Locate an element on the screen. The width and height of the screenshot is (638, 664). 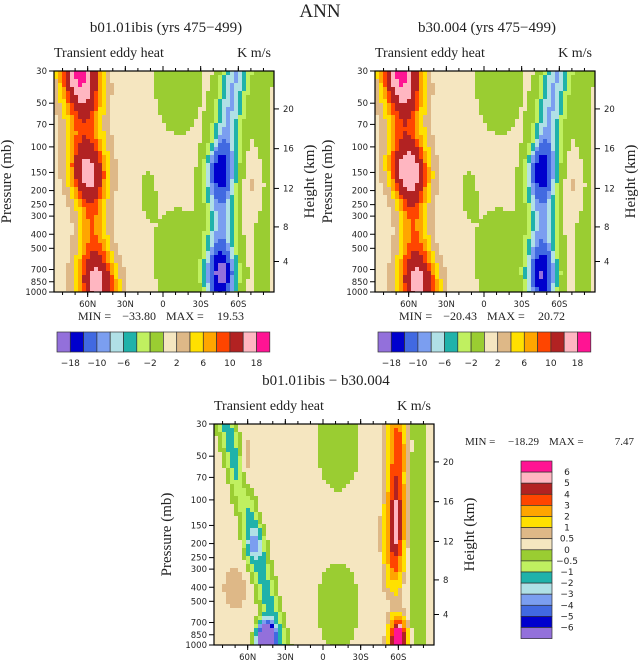
x-tick-label: 0 is located at coordinates (162, 305).